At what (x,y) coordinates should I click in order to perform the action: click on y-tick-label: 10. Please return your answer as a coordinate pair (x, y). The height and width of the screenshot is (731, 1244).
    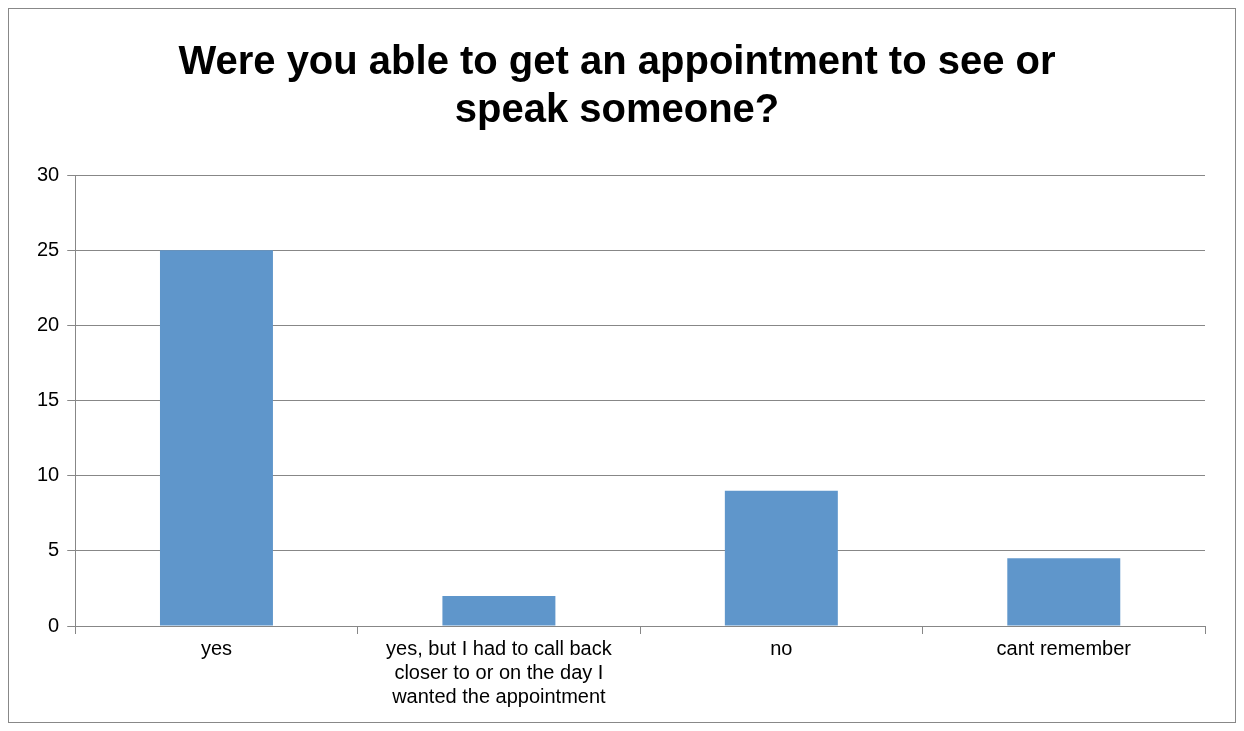
    Looking at the image, I should click on (48, 474).